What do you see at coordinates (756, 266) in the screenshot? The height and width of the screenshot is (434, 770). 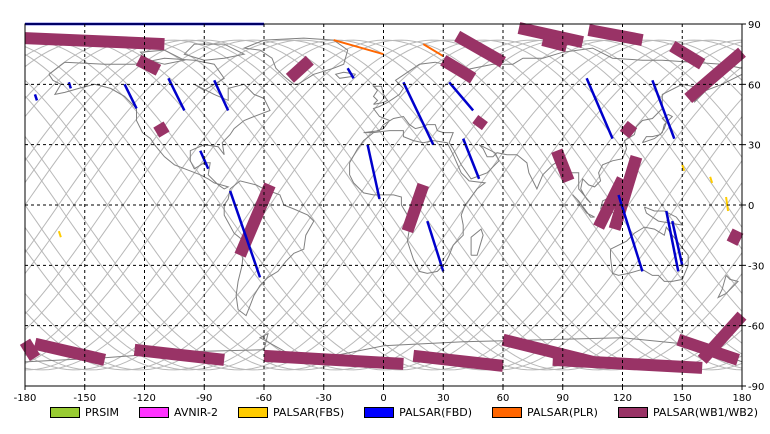 I see `y-tick-label: -30` at bounding box center [756, 266].